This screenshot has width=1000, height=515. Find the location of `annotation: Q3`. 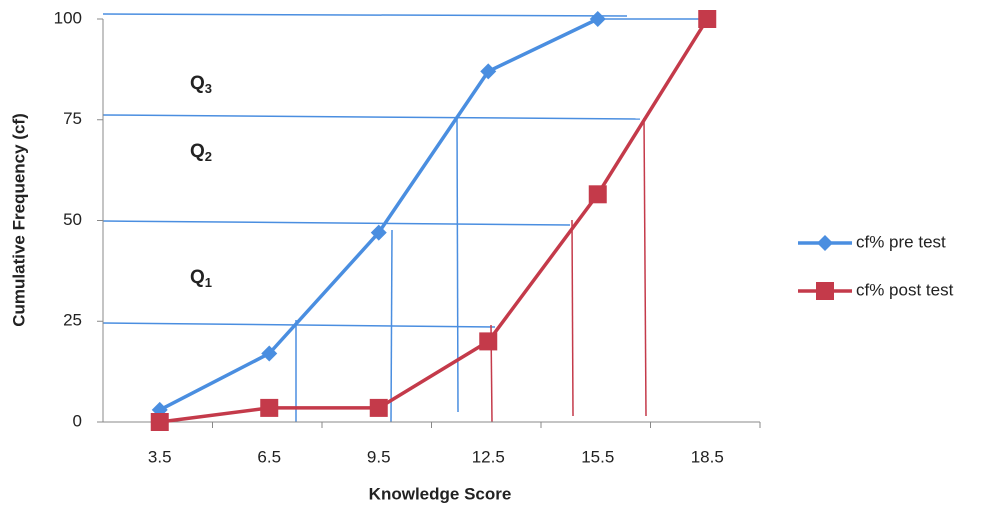

annotation: Q3 is located at coordinates (201, 84).